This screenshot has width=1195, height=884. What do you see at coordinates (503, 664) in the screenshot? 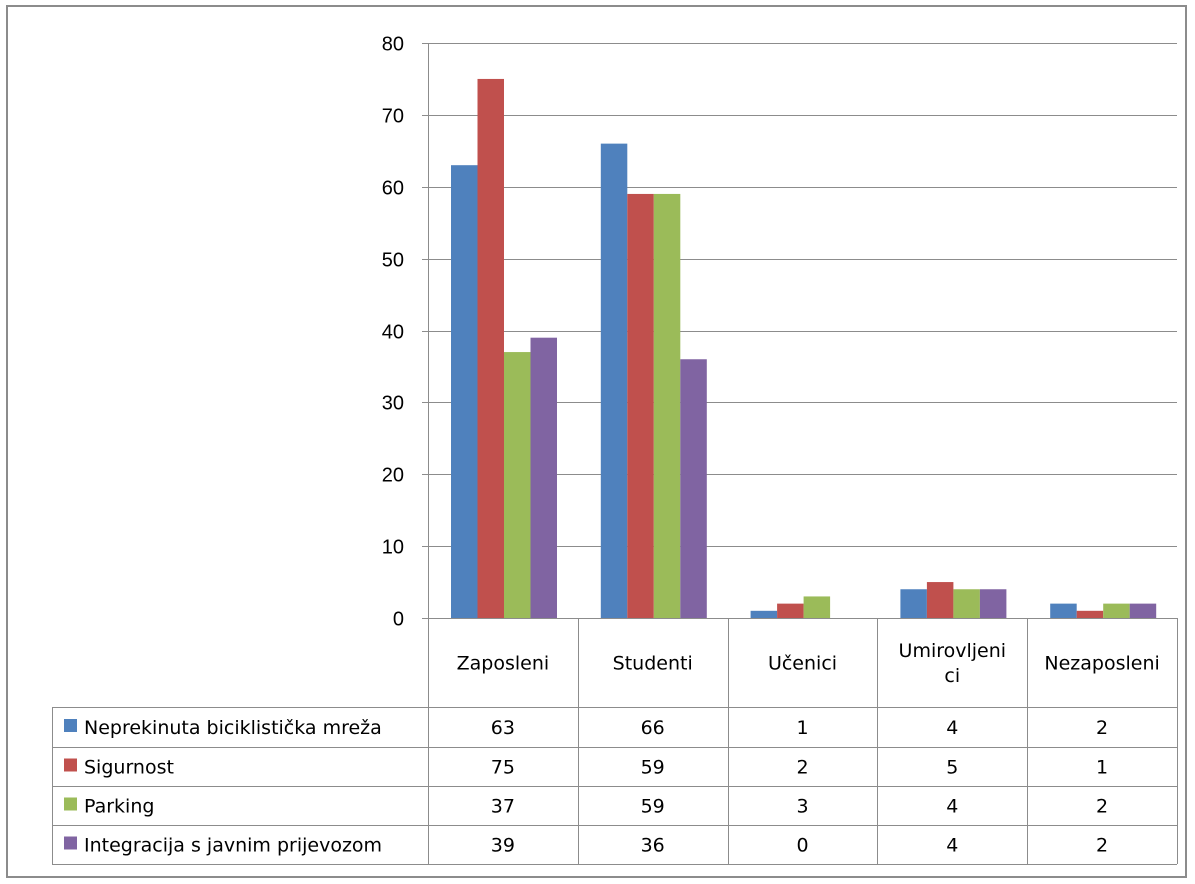
I see `category-label: Zaposleni` at bounding box center [503, 664].